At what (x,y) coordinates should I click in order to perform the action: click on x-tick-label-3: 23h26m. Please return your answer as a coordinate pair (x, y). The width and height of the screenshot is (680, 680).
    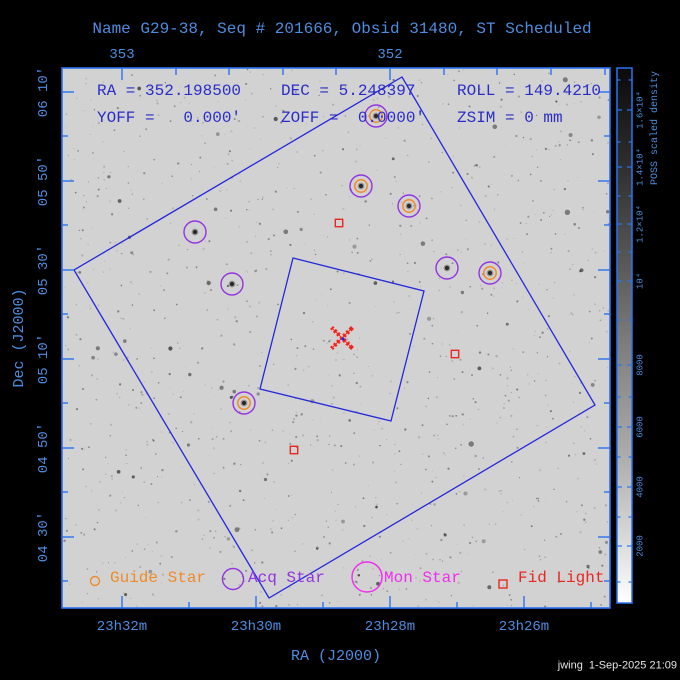
    Looking at the image, I should click on (524, 627).